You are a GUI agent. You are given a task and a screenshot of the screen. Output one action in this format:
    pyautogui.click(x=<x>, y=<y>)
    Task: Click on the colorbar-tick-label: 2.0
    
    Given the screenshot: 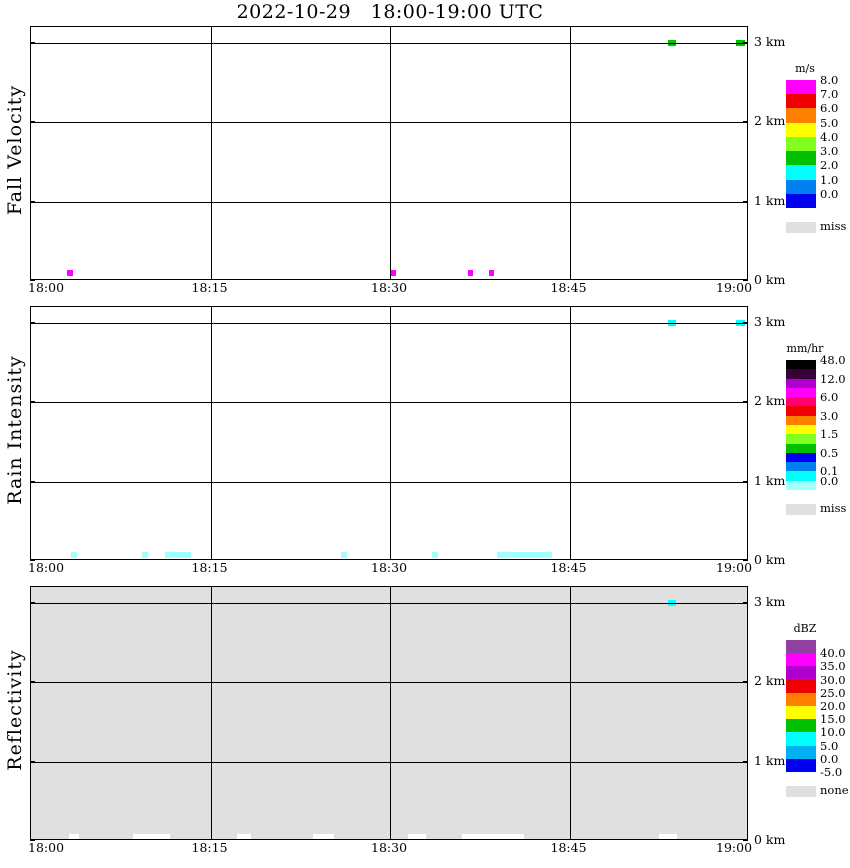 What is the action you would take?
    pyautogui.click(x=829, y=165)
    